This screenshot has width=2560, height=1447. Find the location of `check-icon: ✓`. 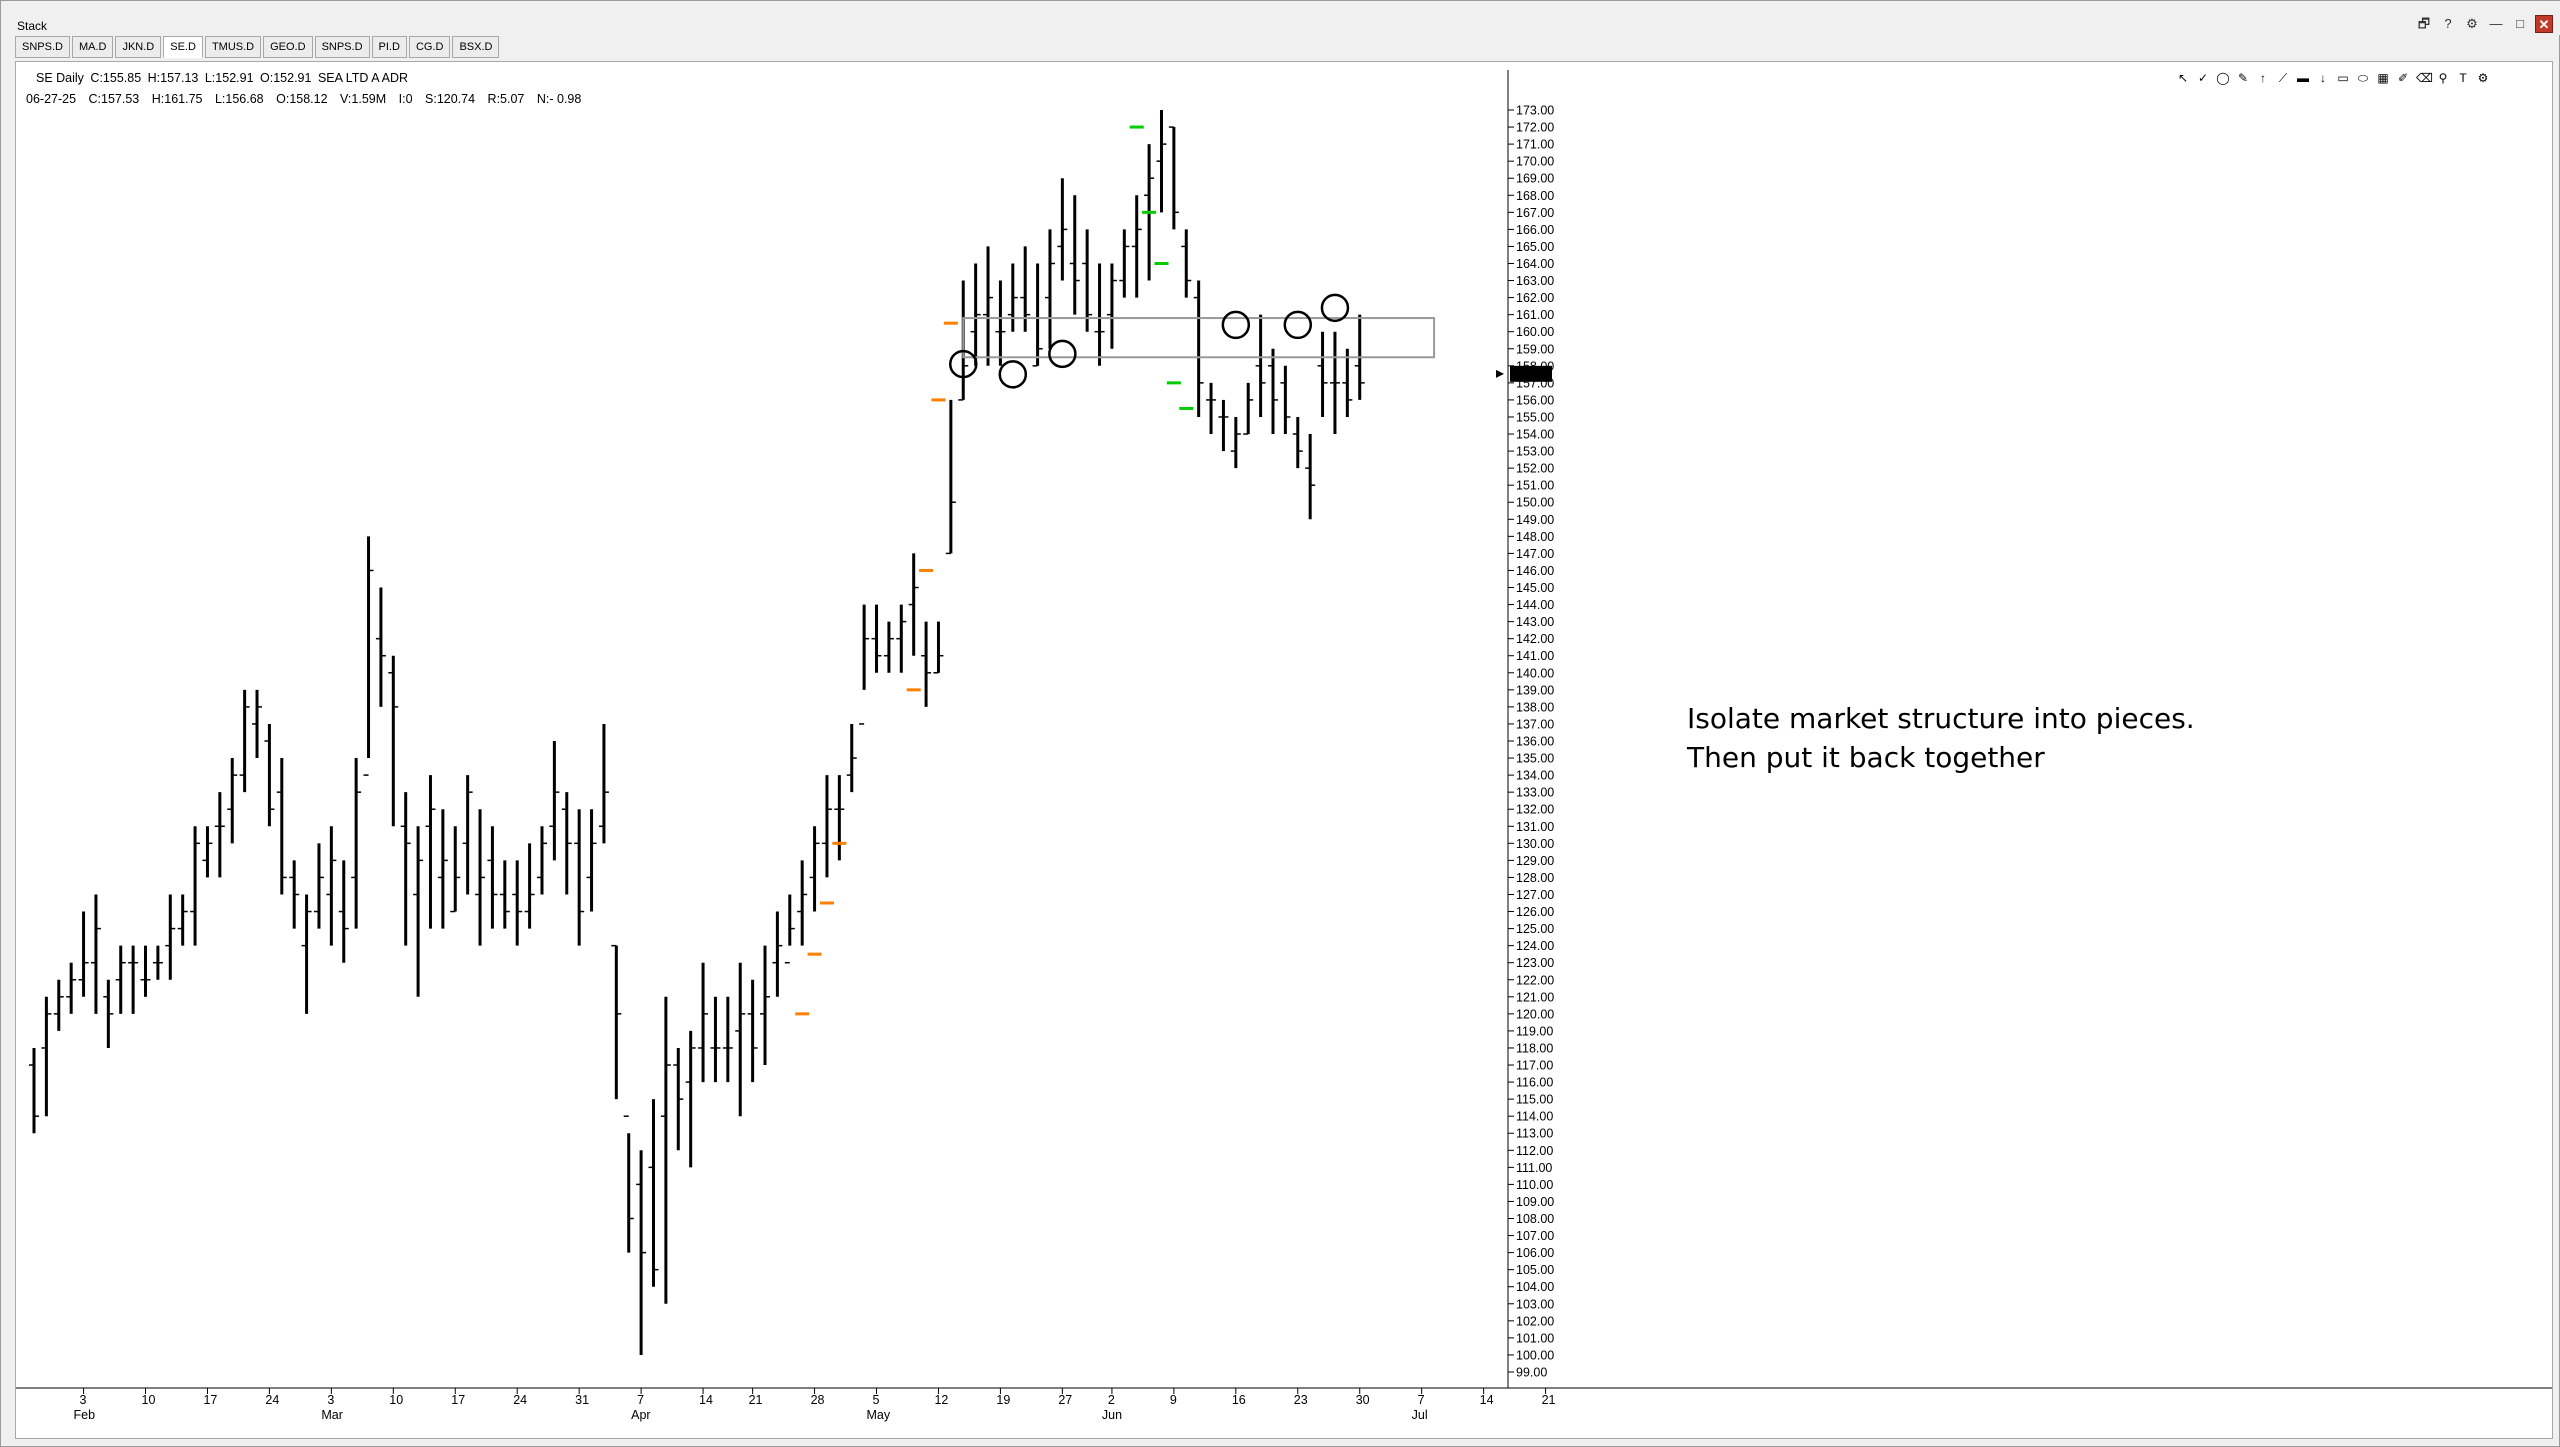

check-icon: ✓ is located at coordinates (2203, 78).